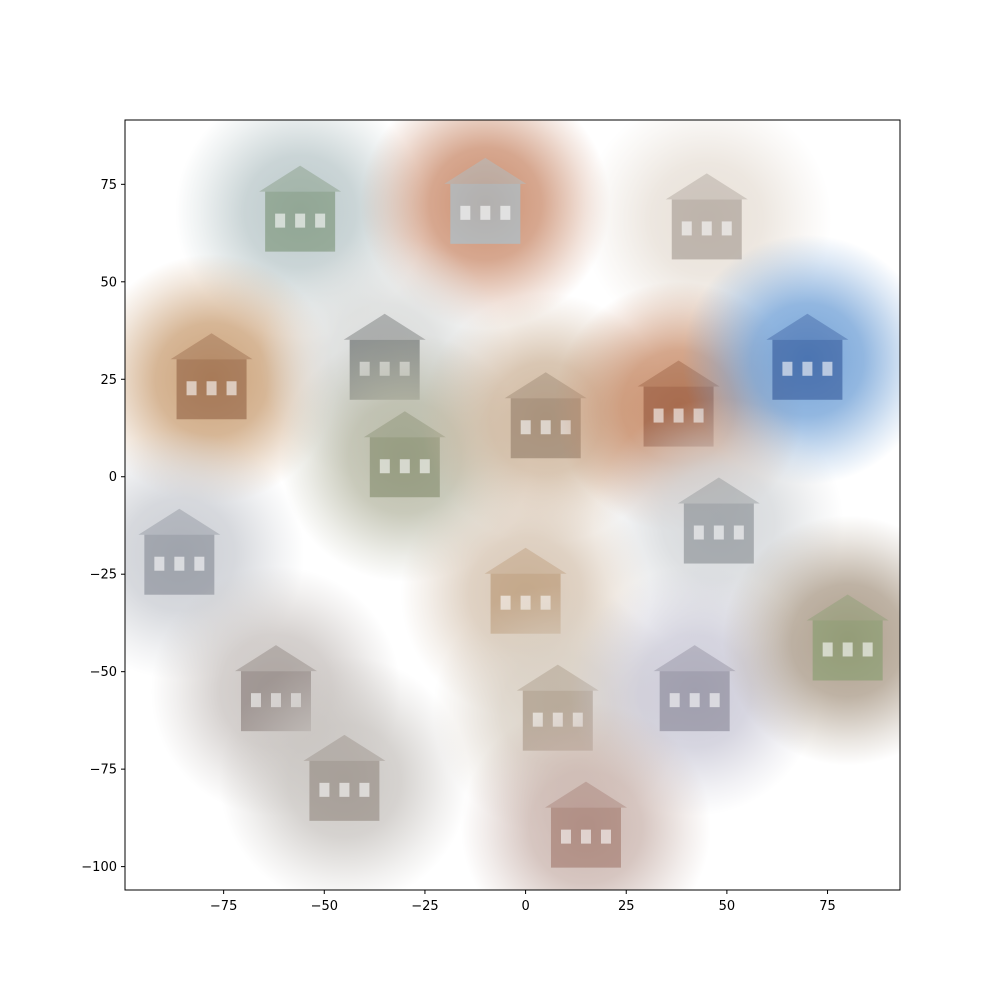 This screenshot has width=1000, height=1000. I want to click on factory-chimney-image, so click(586, 796).